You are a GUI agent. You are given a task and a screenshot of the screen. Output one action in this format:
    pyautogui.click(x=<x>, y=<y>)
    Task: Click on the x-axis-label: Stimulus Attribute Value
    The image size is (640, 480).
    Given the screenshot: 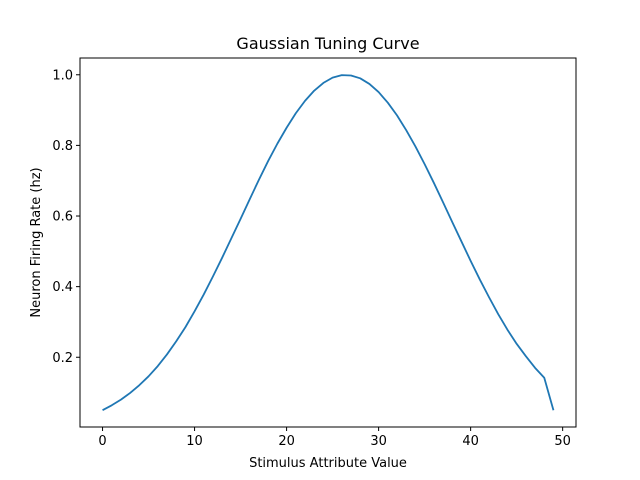 What is the action you would take?
    pyautogui.click(x=328, y=463)
    